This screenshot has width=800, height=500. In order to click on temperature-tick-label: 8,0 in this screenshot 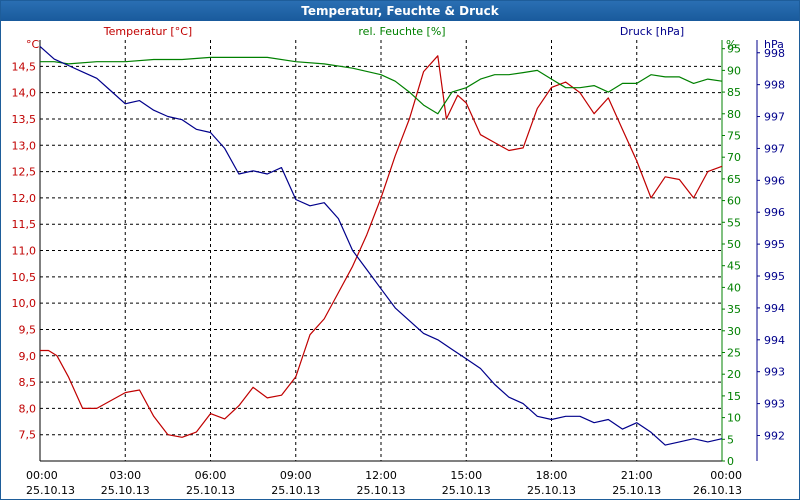, I will do `click(28, 408)`.